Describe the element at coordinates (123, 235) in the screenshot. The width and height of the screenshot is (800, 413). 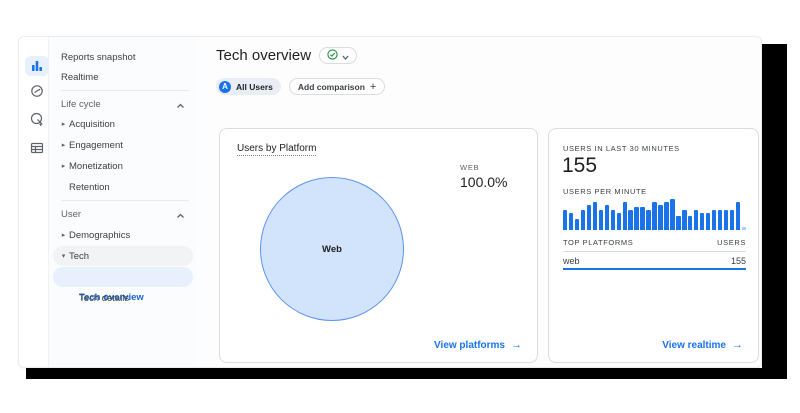
I see `sidebar-item-demographics: ▸ Demographics` at that location.